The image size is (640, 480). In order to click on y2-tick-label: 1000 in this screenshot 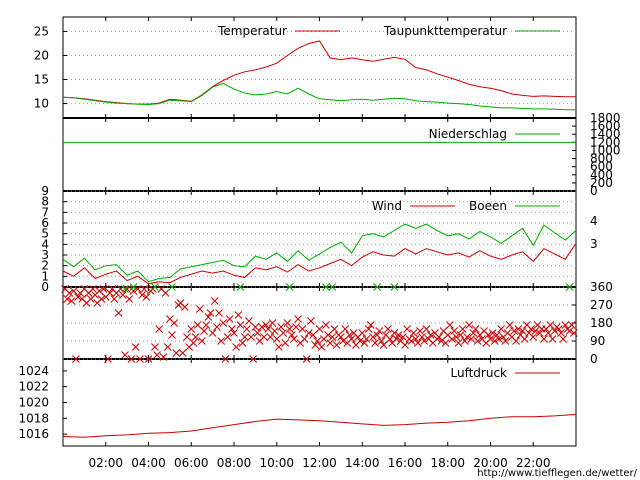, I will do `click(605, 150)`.